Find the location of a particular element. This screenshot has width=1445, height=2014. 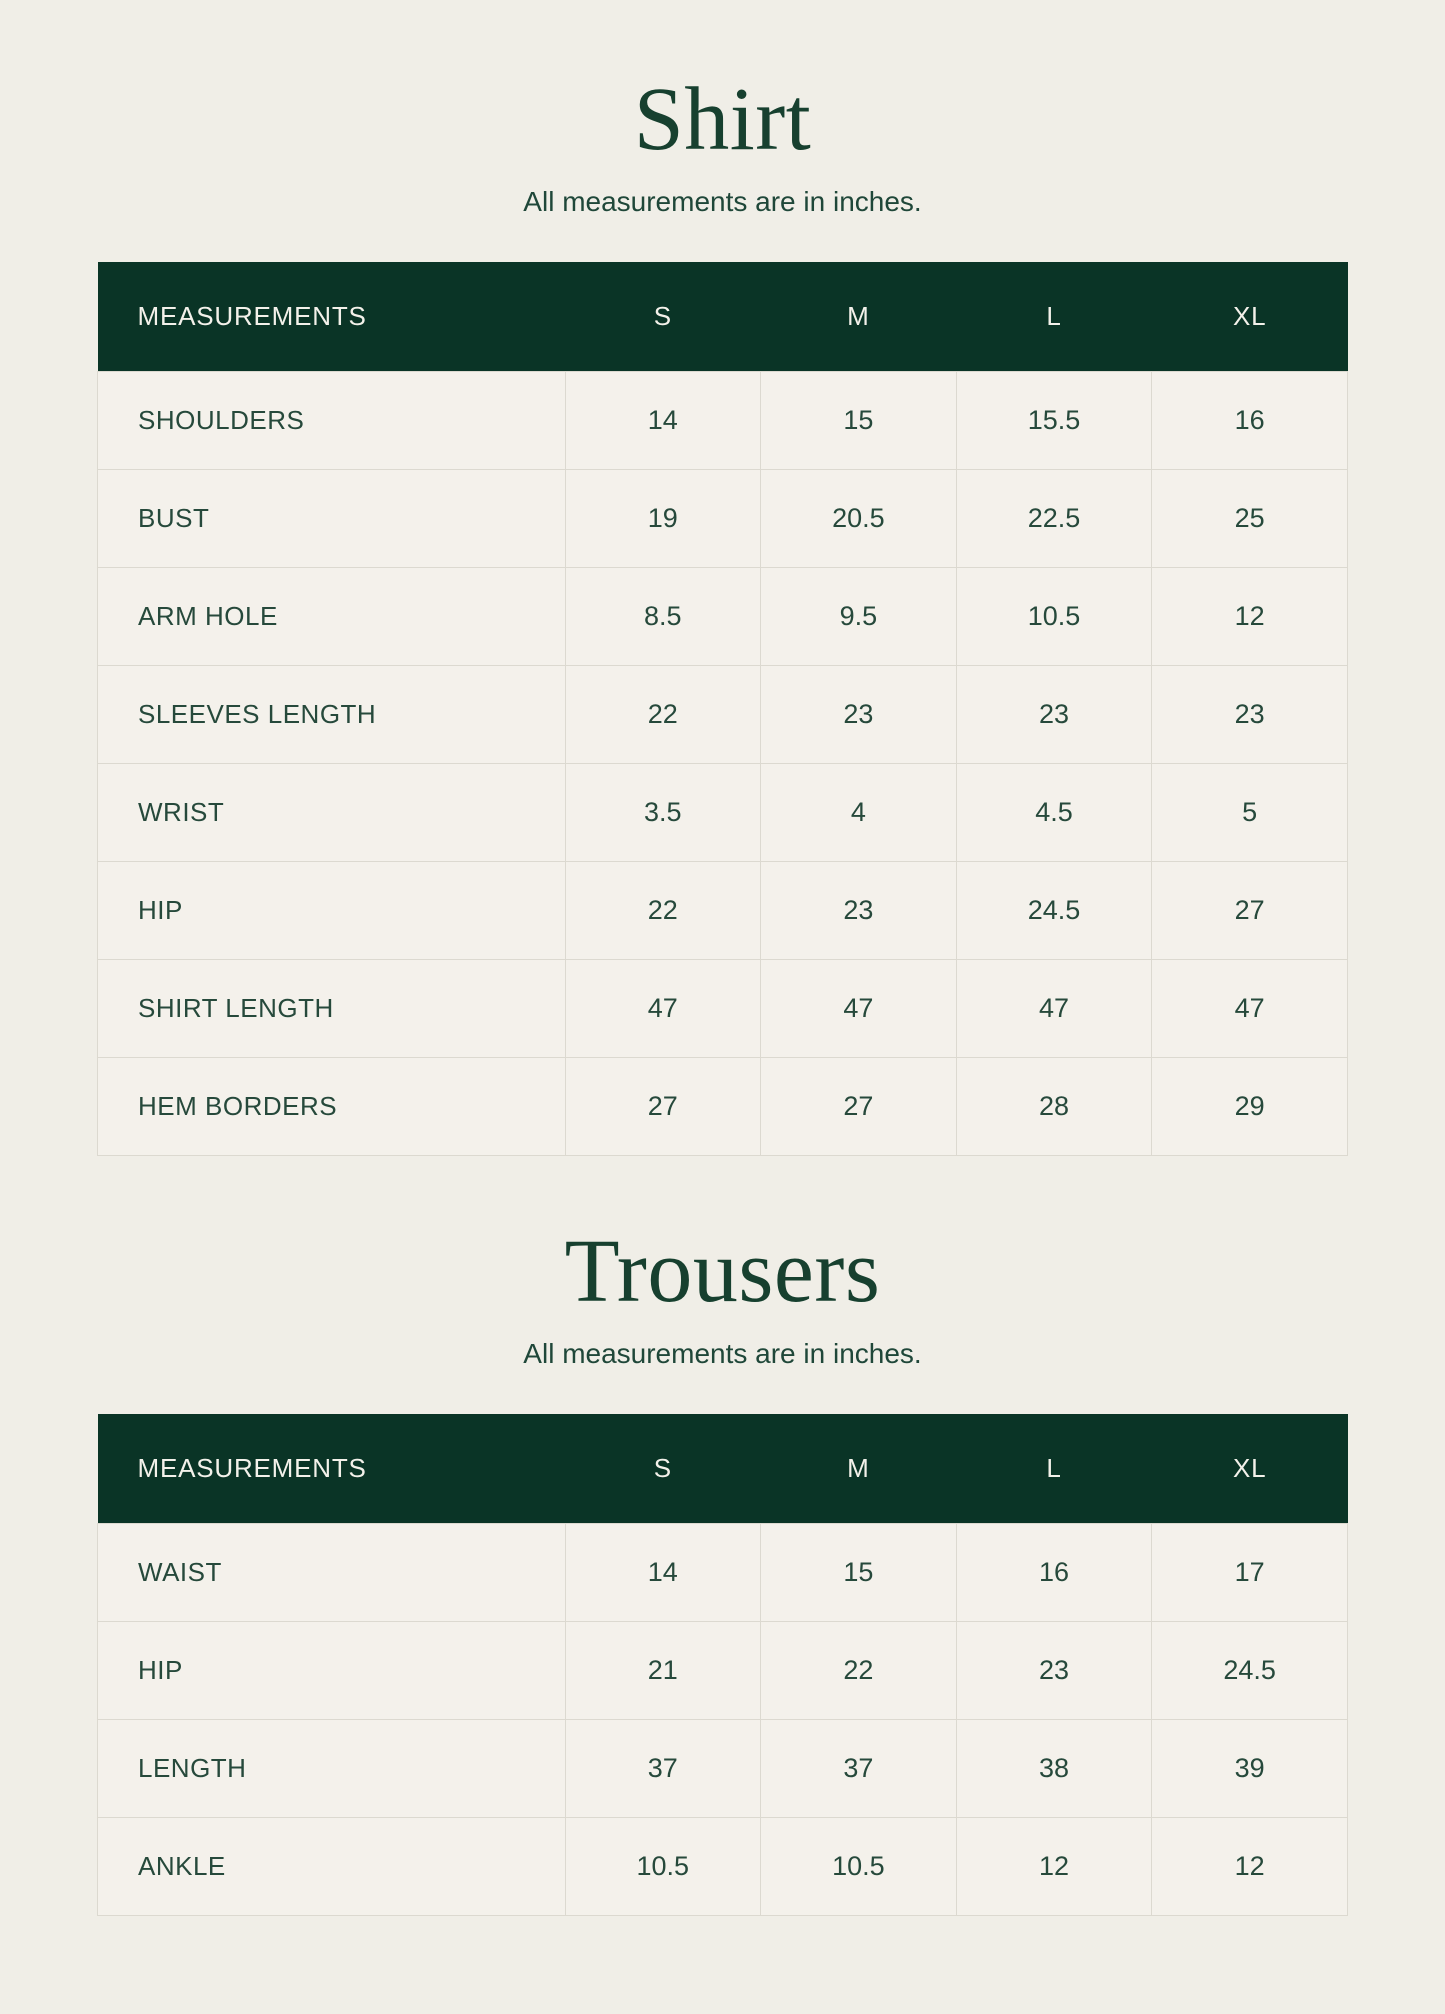

table-row: SHIRT LENGTH 47 47 47 47 is located at coordinates (722, 1008).